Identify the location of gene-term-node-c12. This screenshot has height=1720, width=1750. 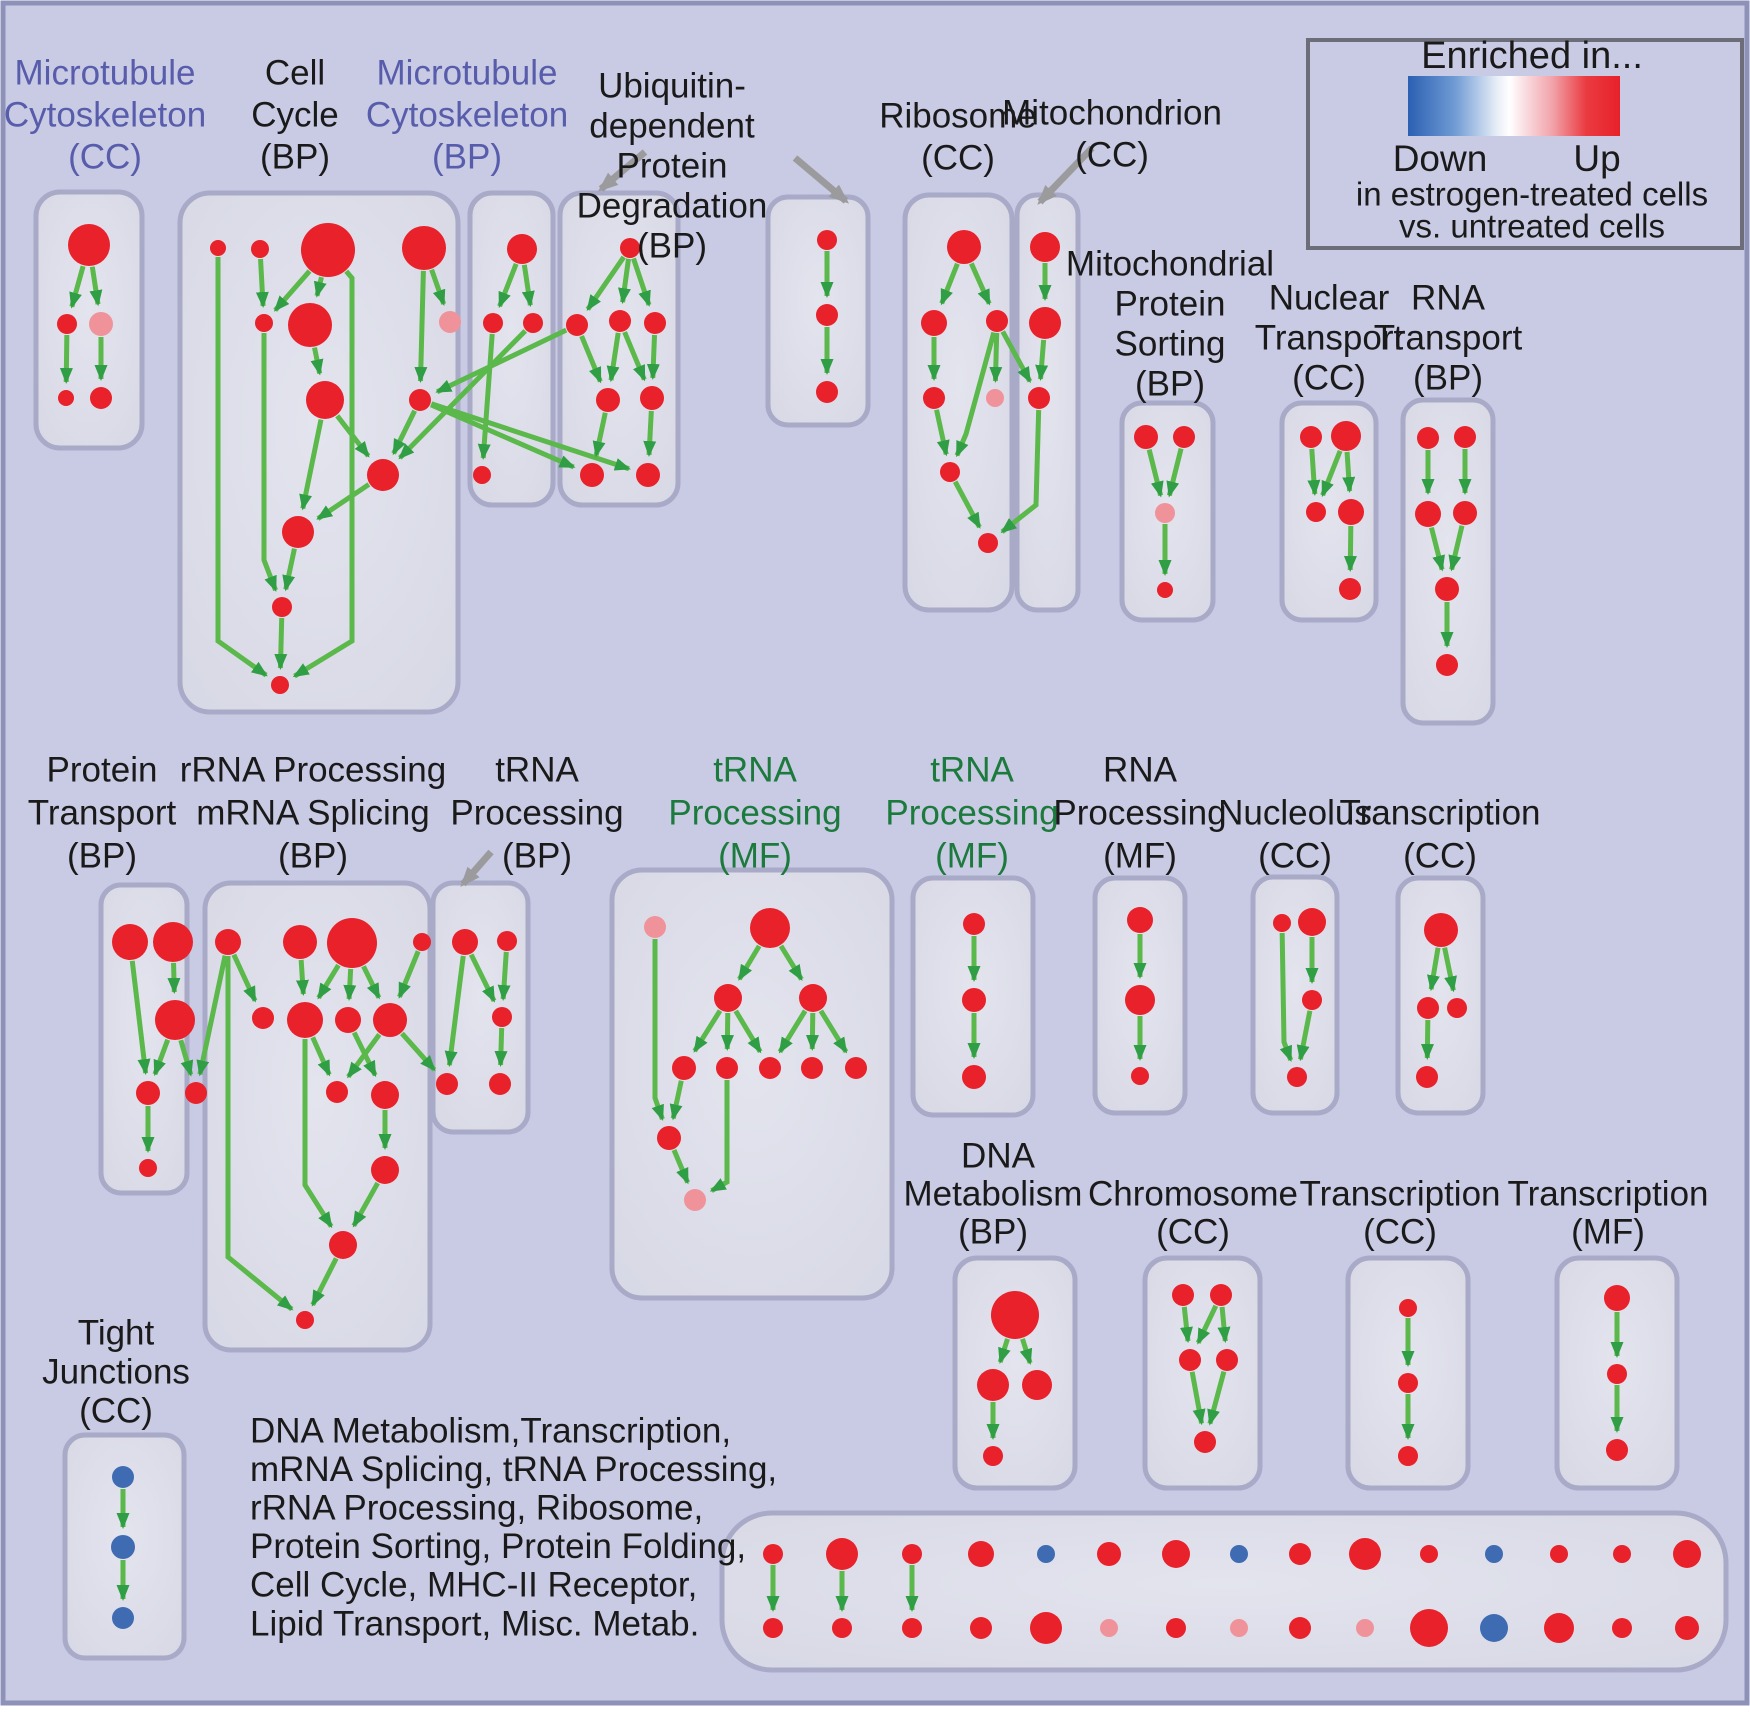
(282, 607).